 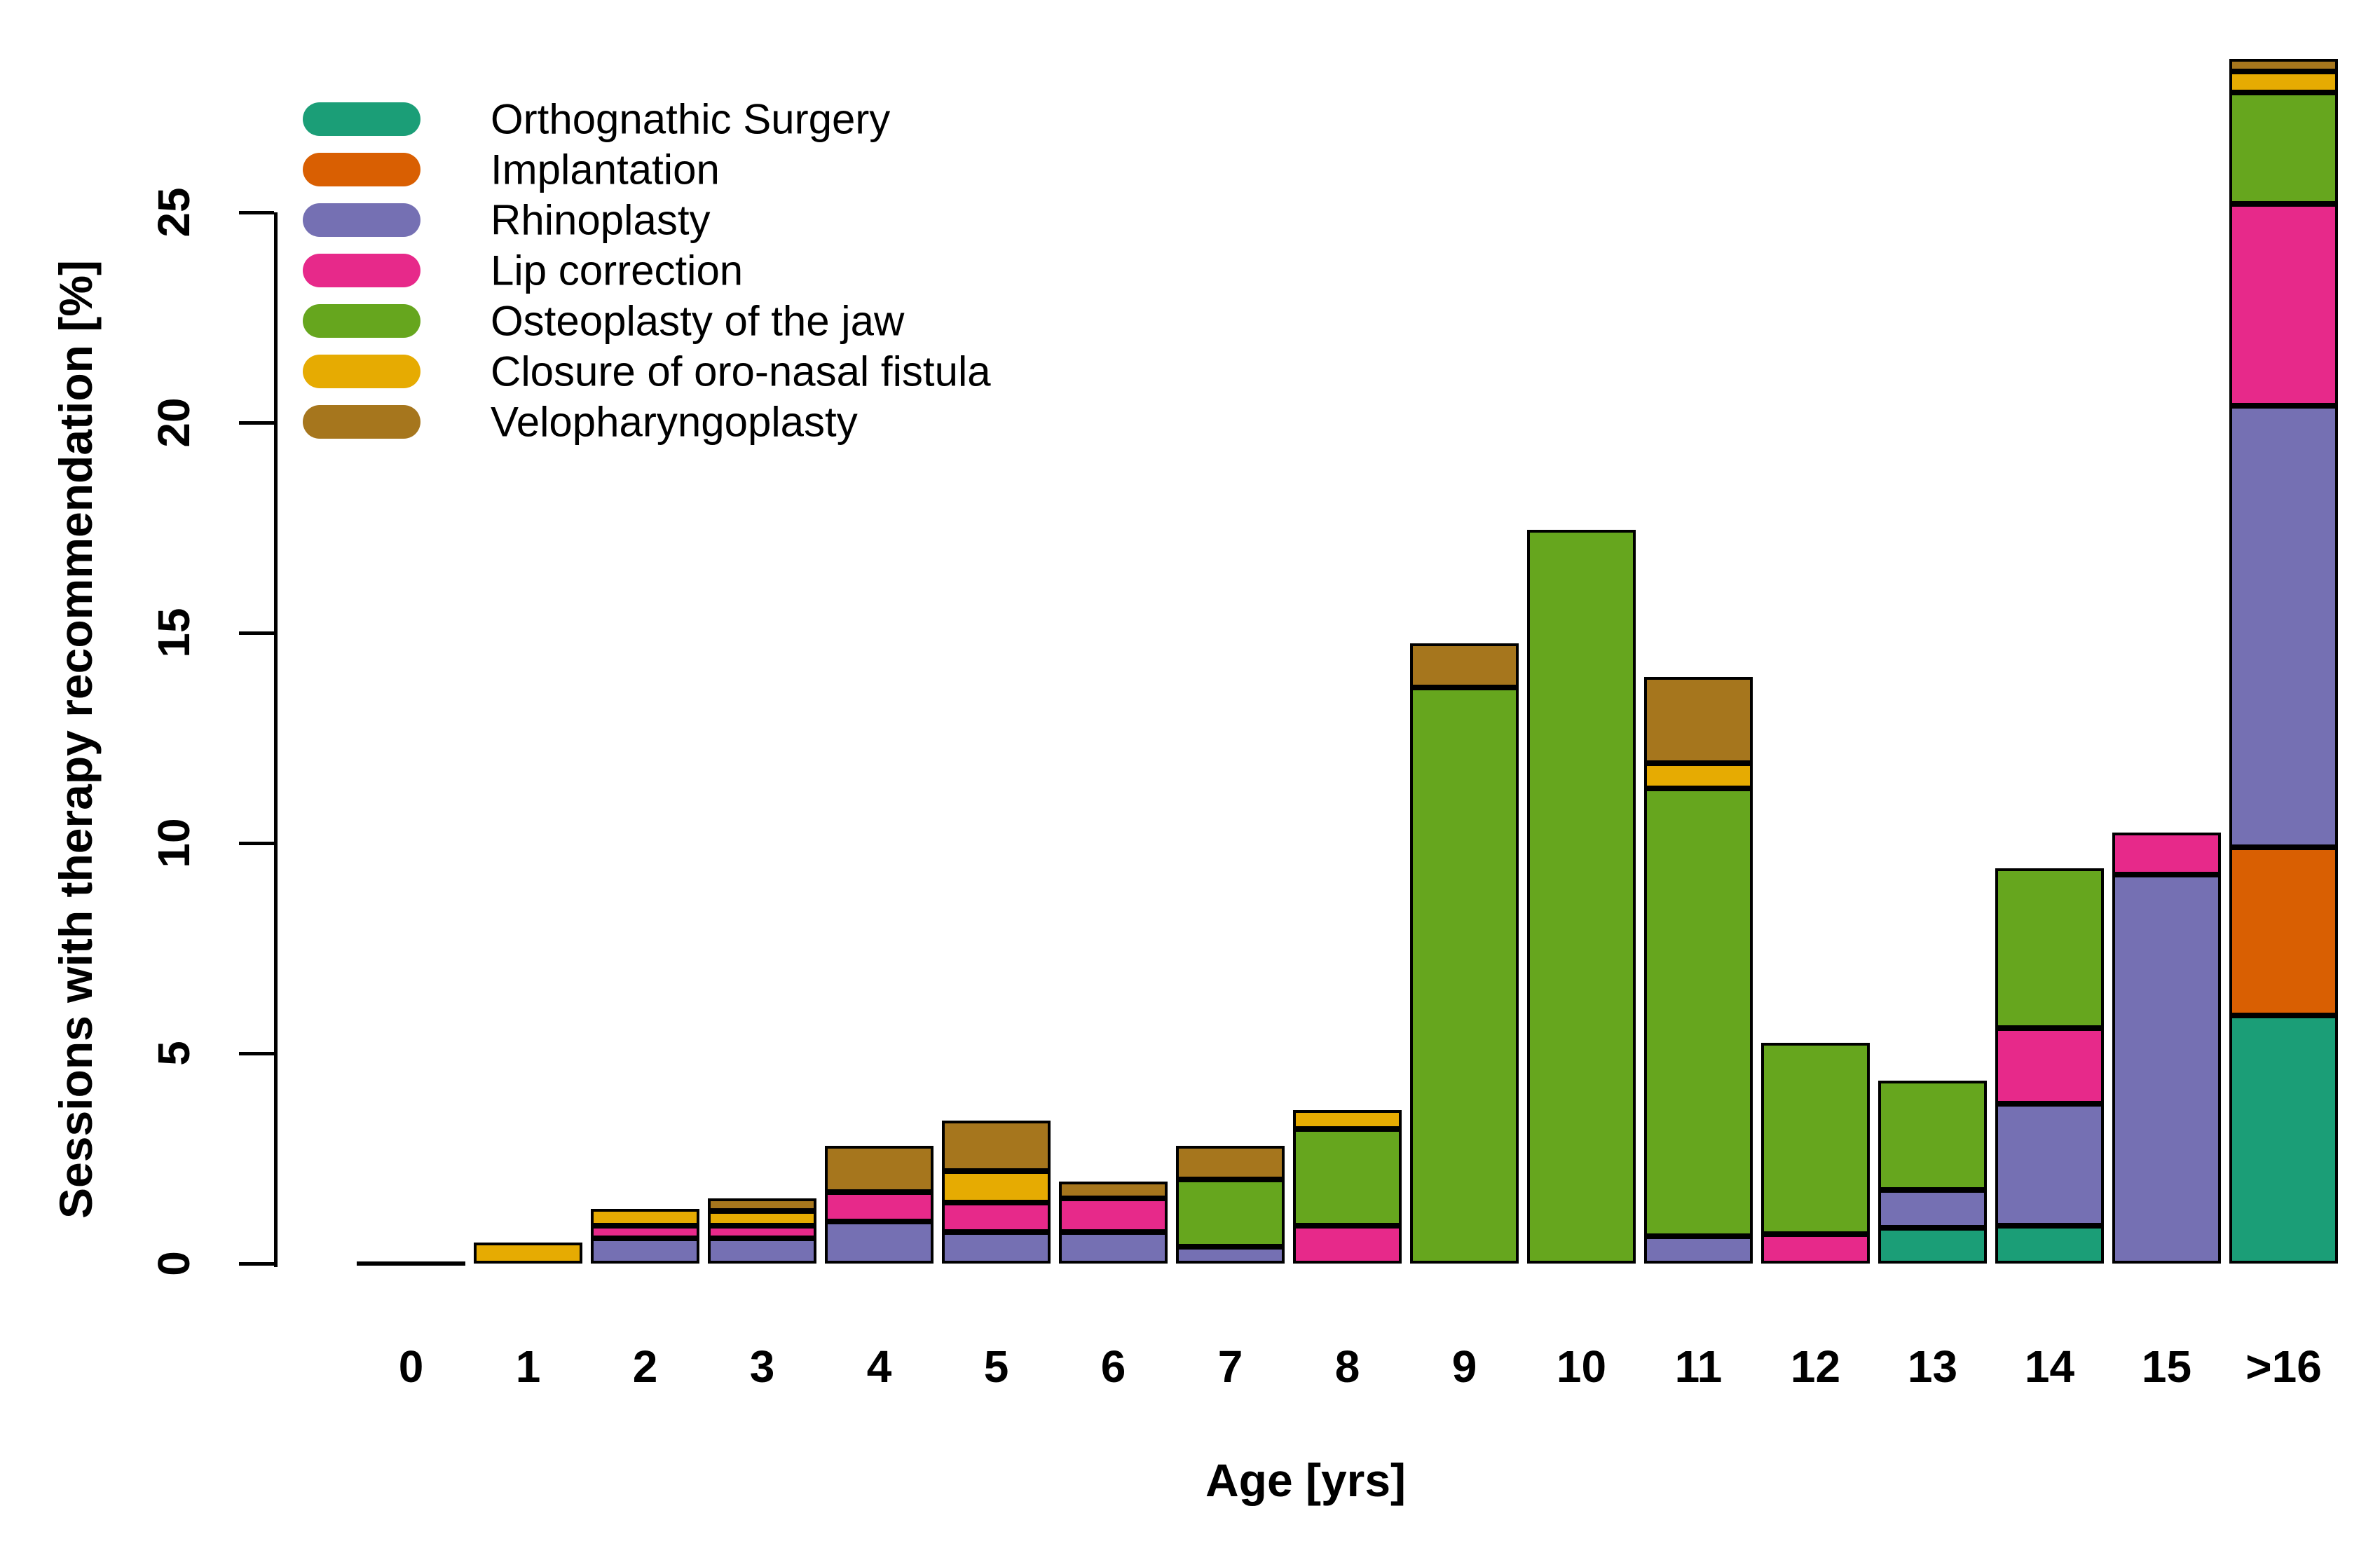 What do you see at coordinates (674, 422) in the screenshot?
I see `legend-label-6: Velopharyngoplasty` at bounding box center [674, 422].